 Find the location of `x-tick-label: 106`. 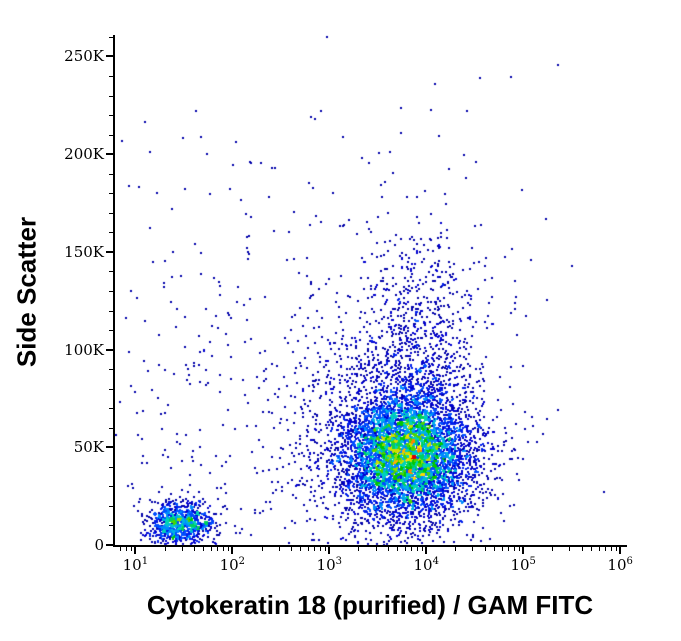

x-tick-label: 106 is located at coordinates (620, 565).